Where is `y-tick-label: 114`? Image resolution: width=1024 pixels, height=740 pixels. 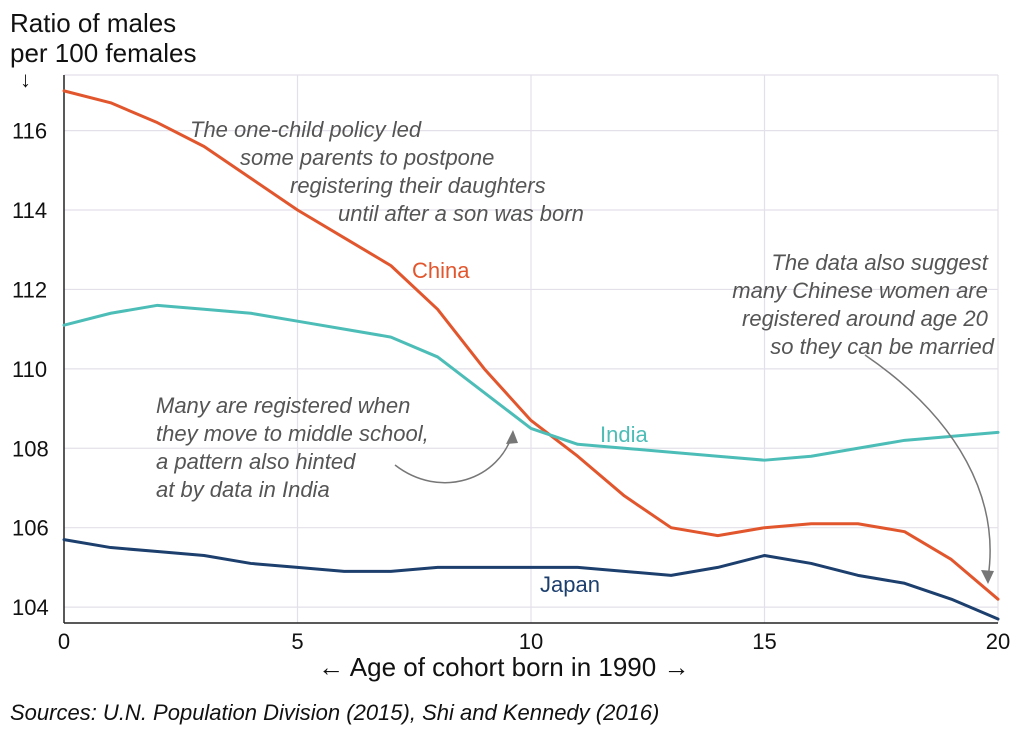
y-tick-label: 114 is located at coordinates (29, 210).